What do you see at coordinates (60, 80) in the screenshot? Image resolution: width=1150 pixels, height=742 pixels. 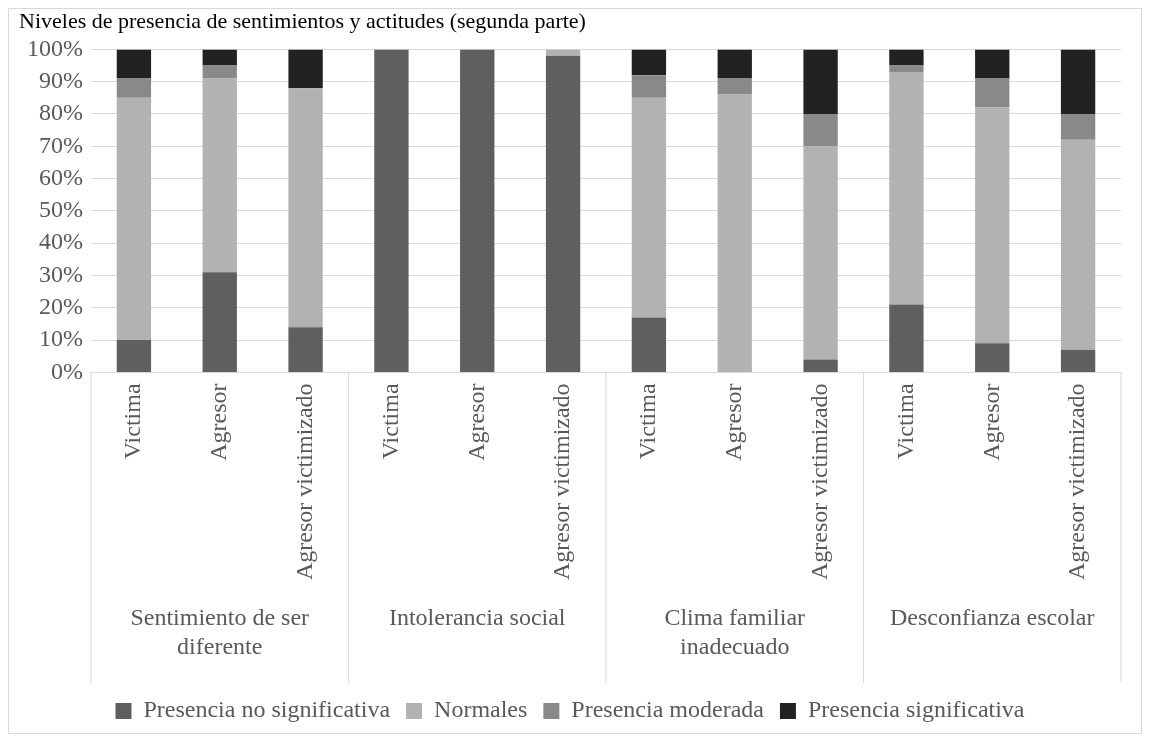 I see `y-tick-label: 90%` at bounding box center [60, 80].